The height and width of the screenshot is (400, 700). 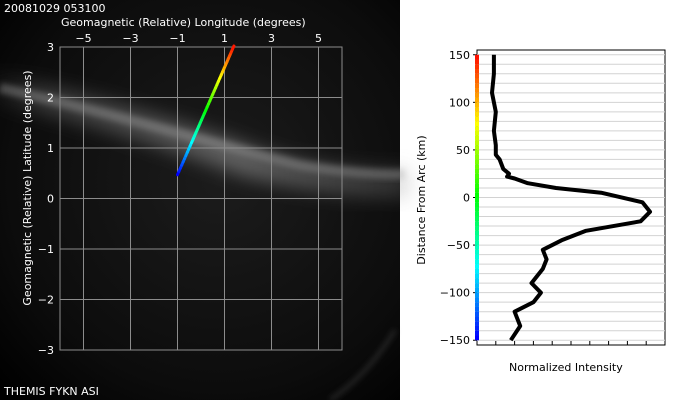 What do you see at coordinates (51, 391) in the screenshot?
I see `instrument-label: THEMIS FYKN ASI` at bounding box center [51, 391].